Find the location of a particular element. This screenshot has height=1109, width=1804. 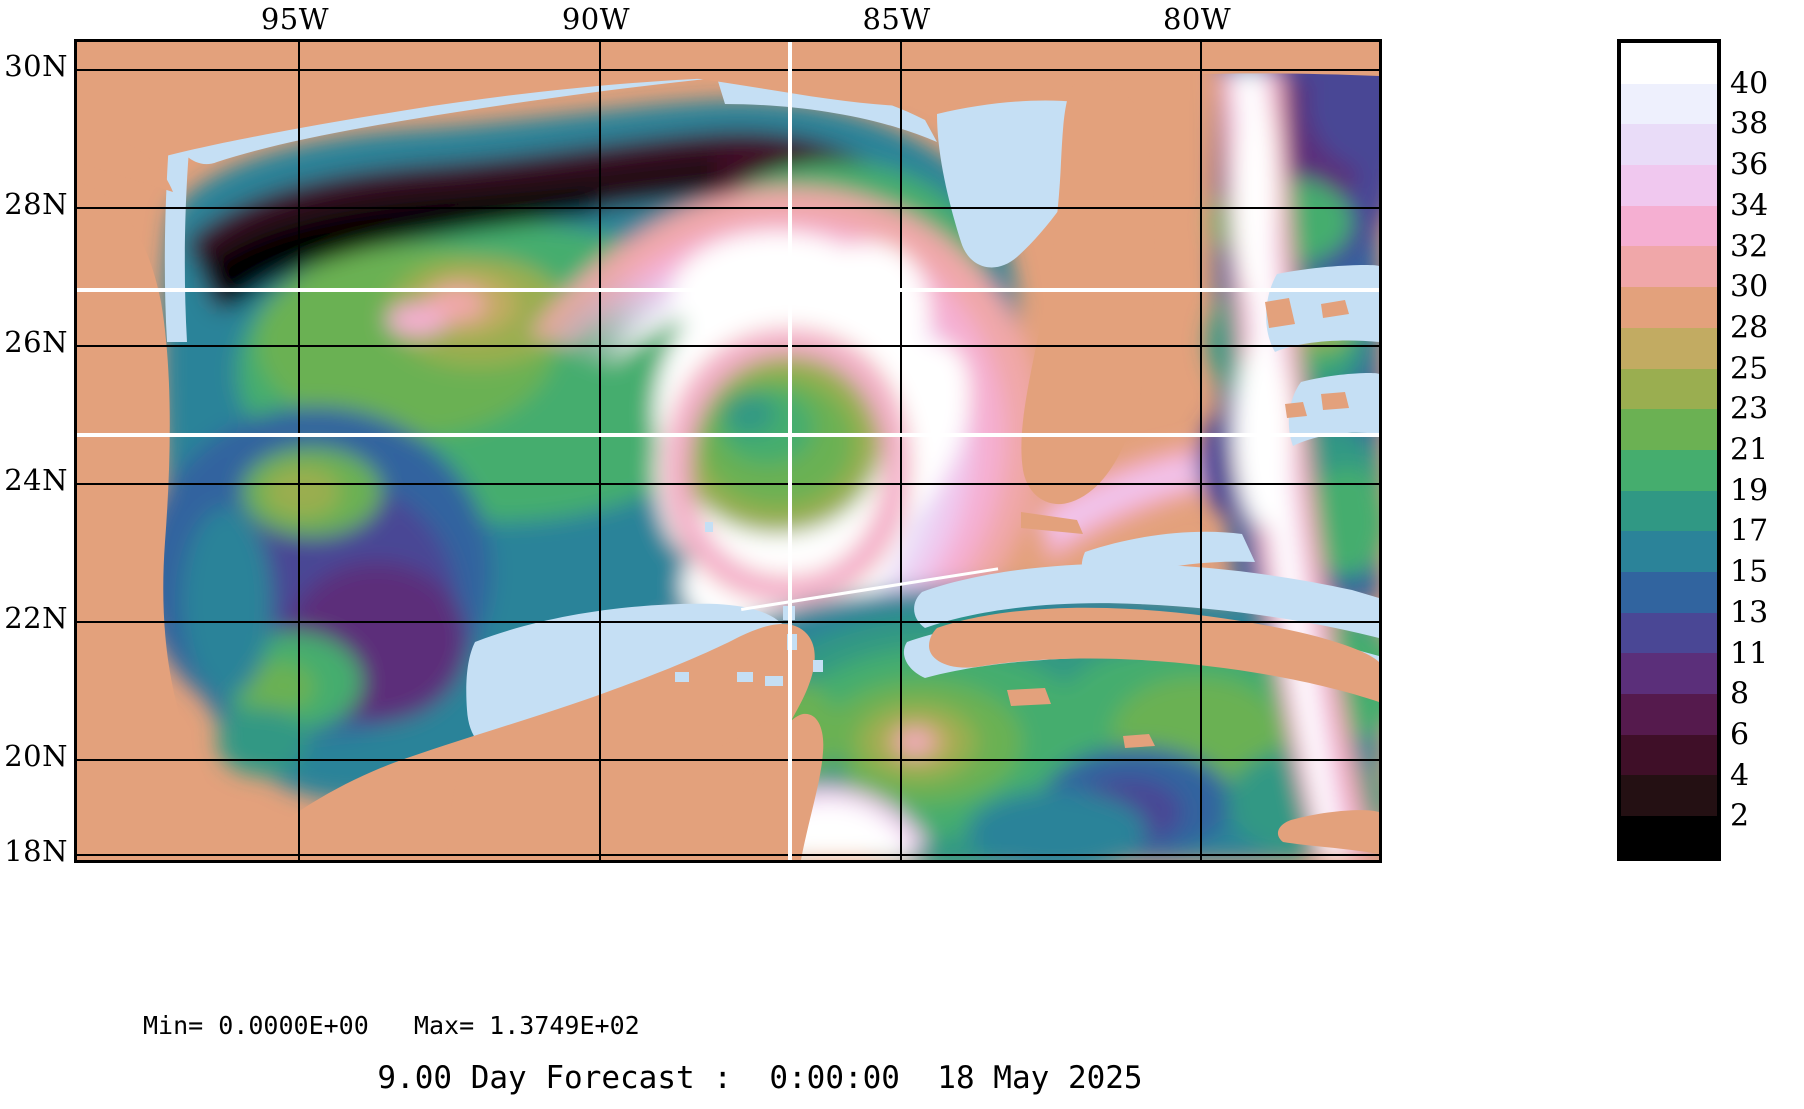

colorbar-tick-40: 40 is located at coordinates (1749, 84).